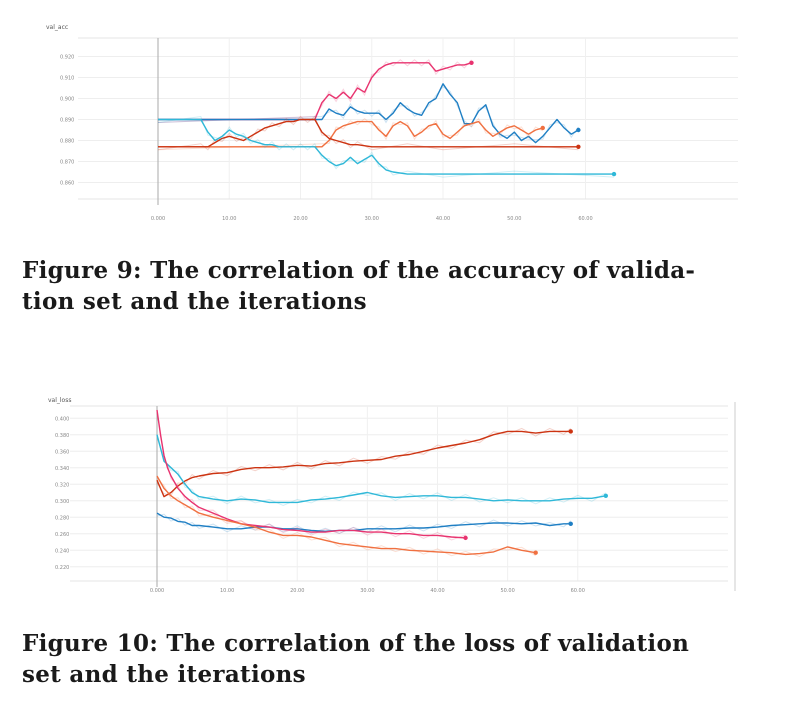 The width and height of the screenshot is (794, 702). What do you see at coordinates (62, 485) in the screenshot?
I see `y-tick-label: 0.320` at bounding box center [62, 485].